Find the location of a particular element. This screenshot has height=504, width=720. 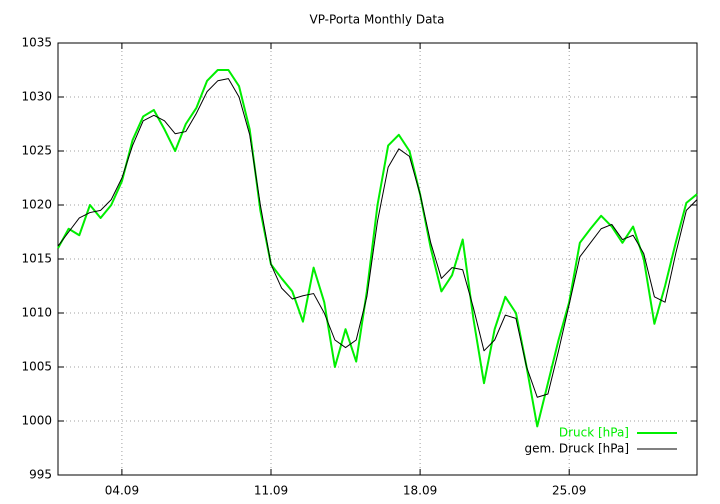

x-tick-label: 25.09 is located at coordinates (569, 491).